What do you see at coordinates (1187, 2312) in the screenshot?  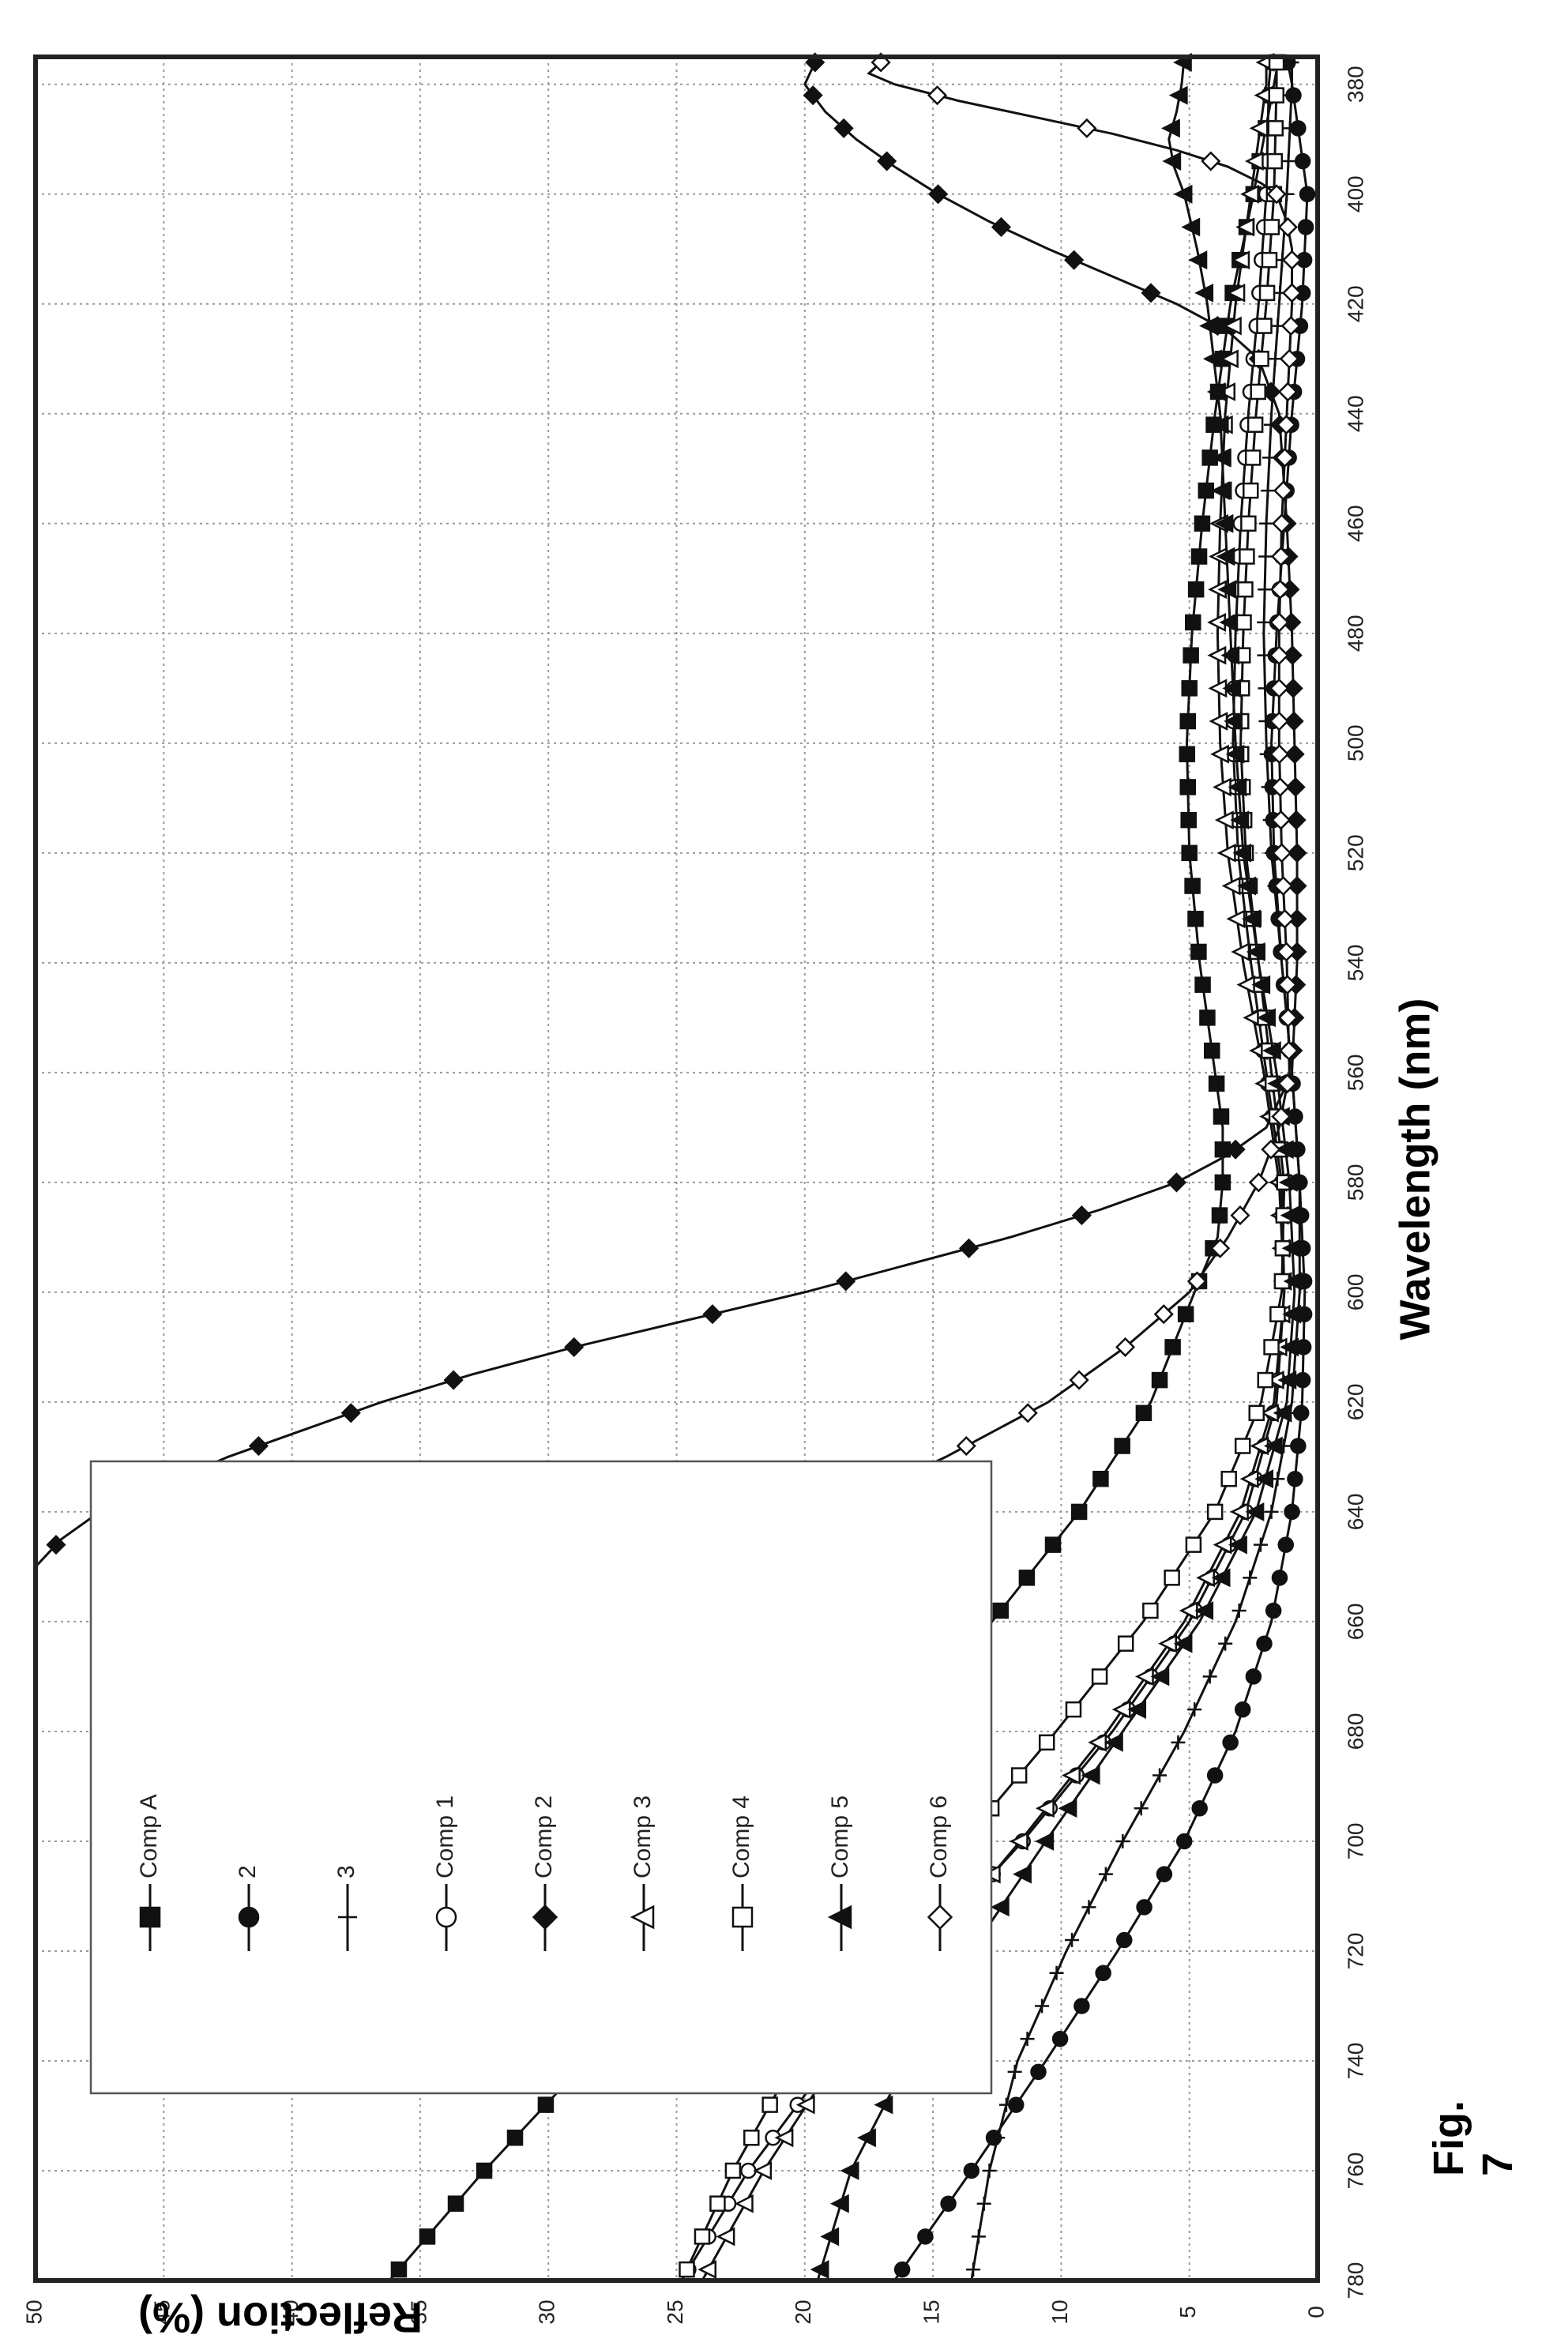 I see `y-tick-label-5: 5` at bounding box center [1187, 2312].